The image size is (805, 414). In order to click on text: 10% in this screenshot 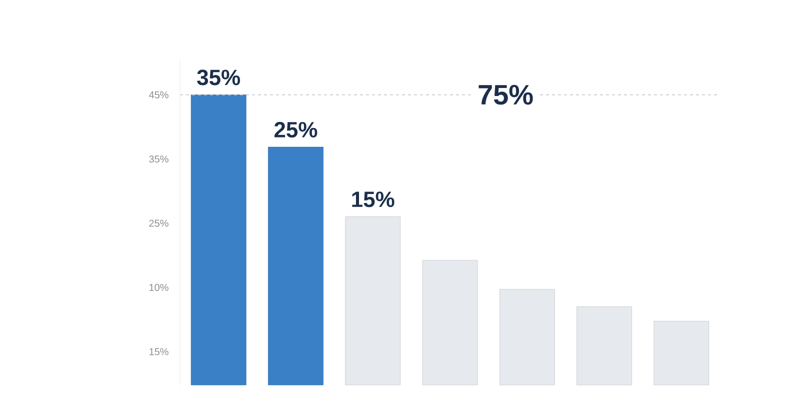, I will do `click(159, 287)`.